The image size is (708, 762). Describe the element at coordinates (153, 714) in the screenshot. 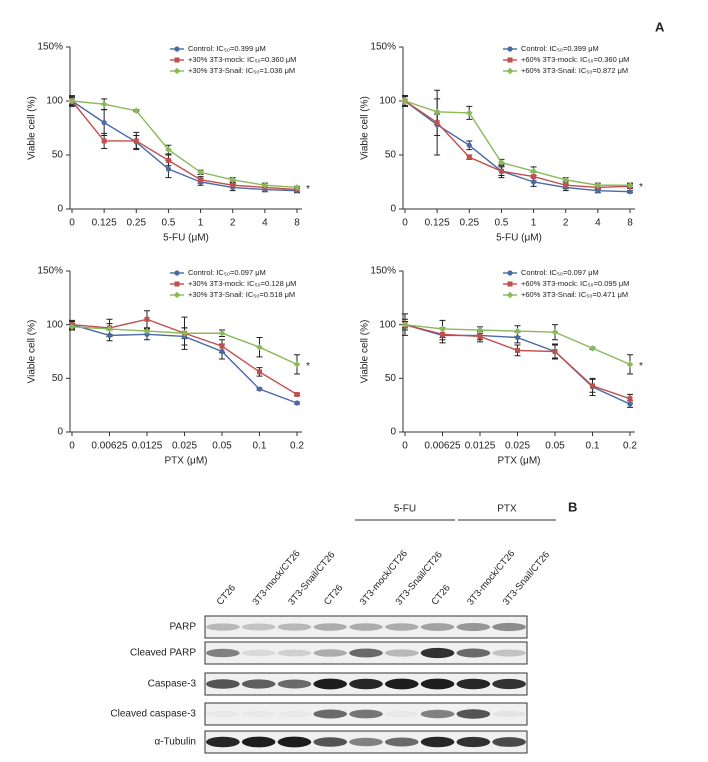

I see `row-label: Cleaved caspase-3` at that location.